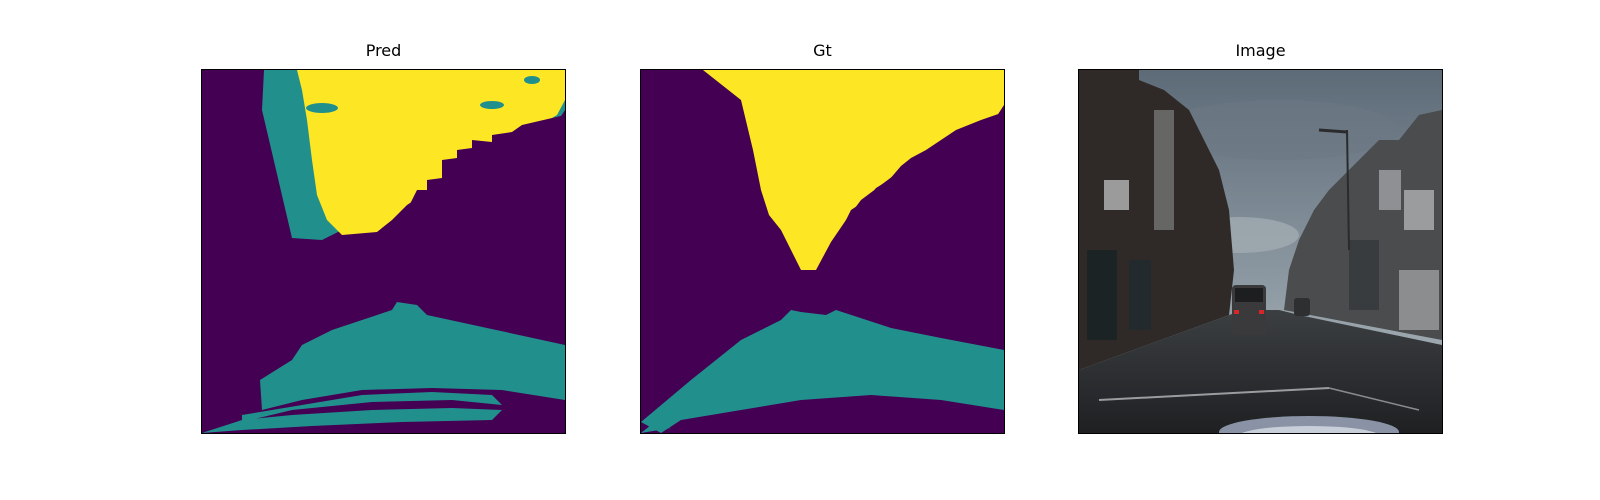 The image size is (1600, 500). What do you see at coordinates (372, 407) in the screenshot?
I see `pred-road-lower-band` at bounding box center [372, 407].